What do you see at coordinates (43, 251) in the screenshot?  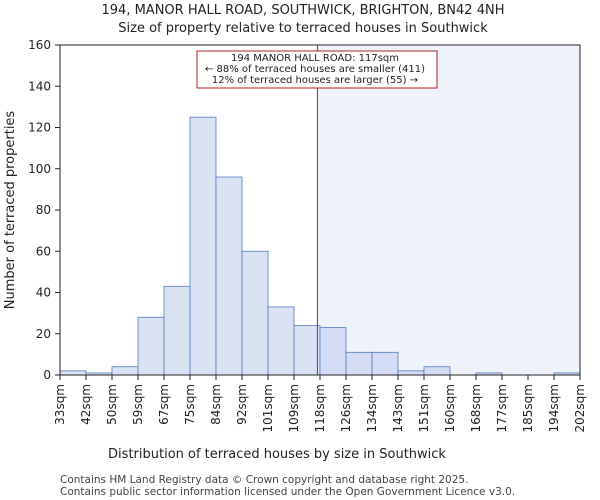 I see `y-tick-label: 60` at bounding box center [43, 251].